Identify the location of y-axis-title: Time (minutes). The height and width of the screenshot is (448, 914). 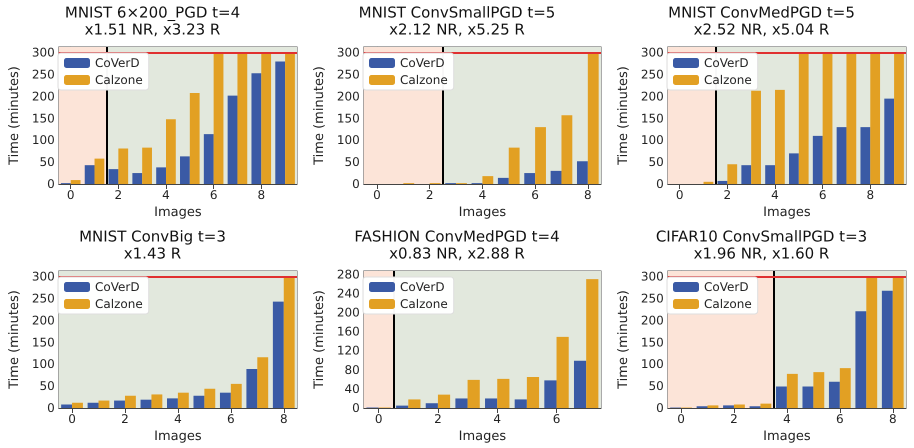
(14, 340).